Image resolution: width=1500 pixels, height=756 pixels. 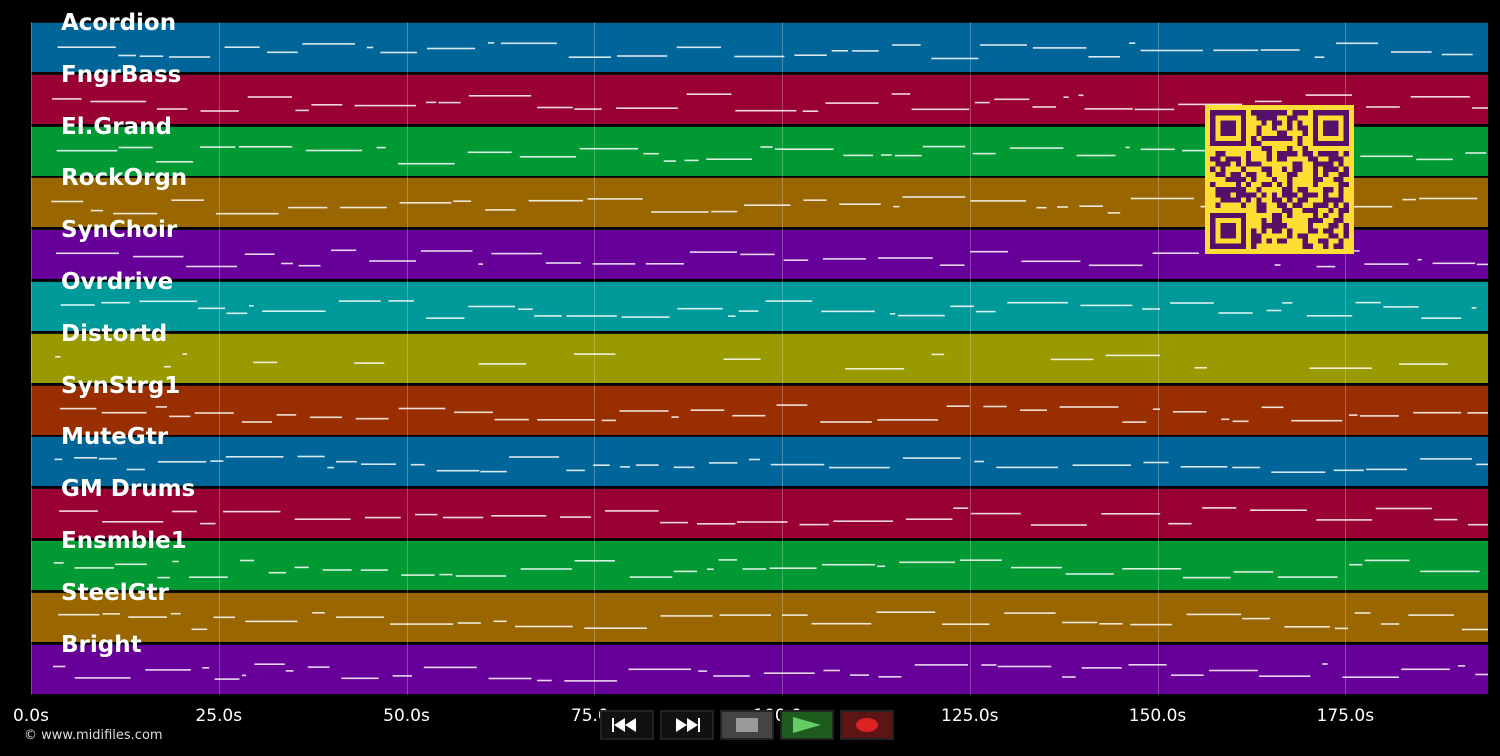 I want to click on fast-forward-button, so click(x=687, y=725).